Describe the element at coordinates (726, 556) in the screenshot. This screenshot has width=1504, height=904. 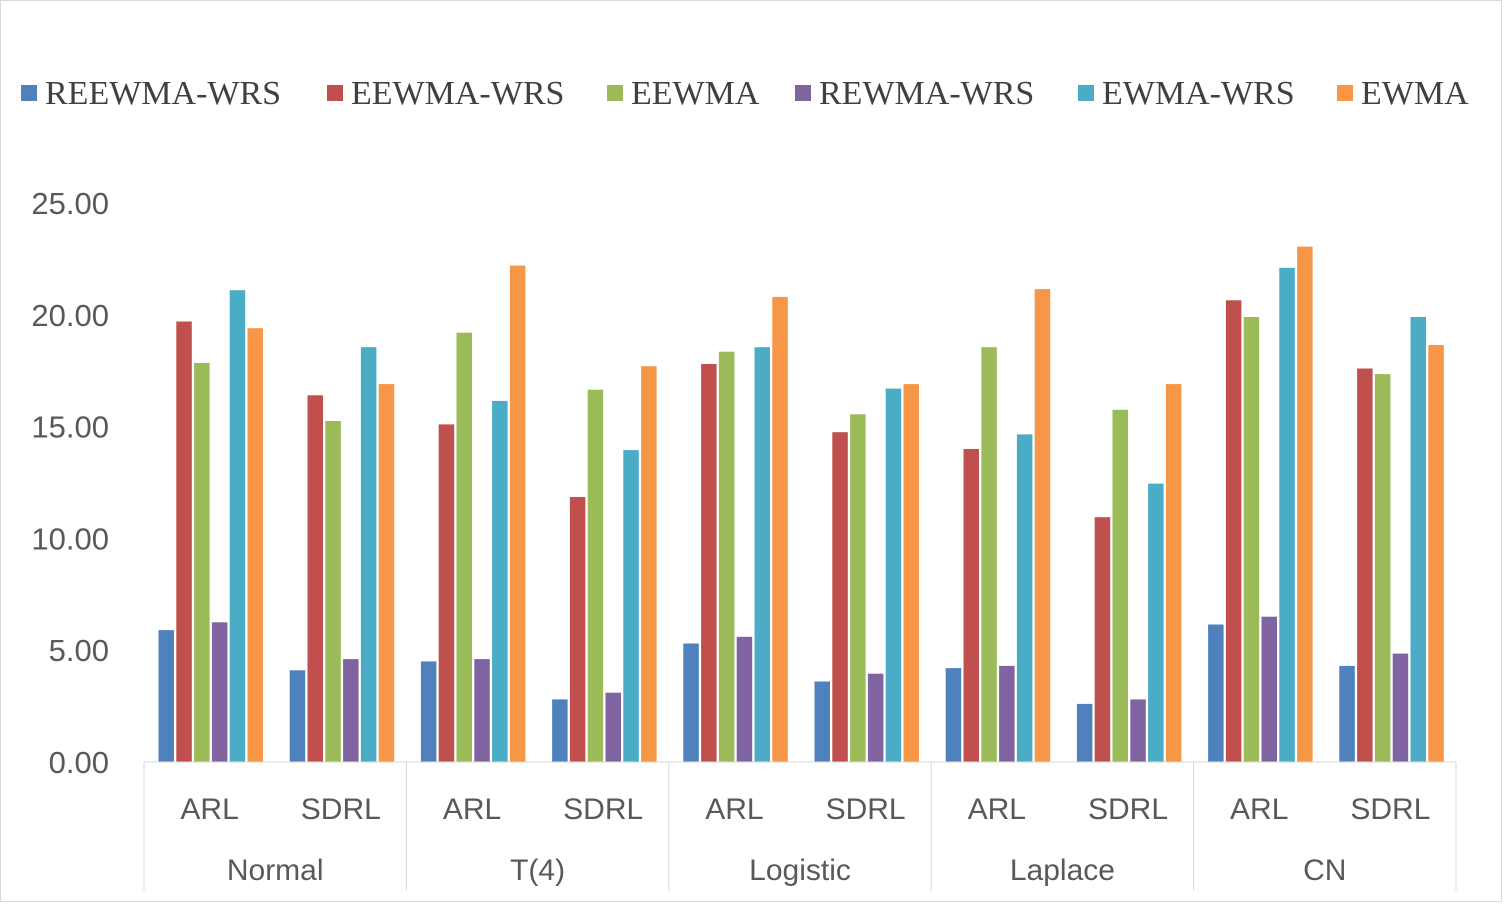
I see `bar-eewma-logistic-arl` at that location.